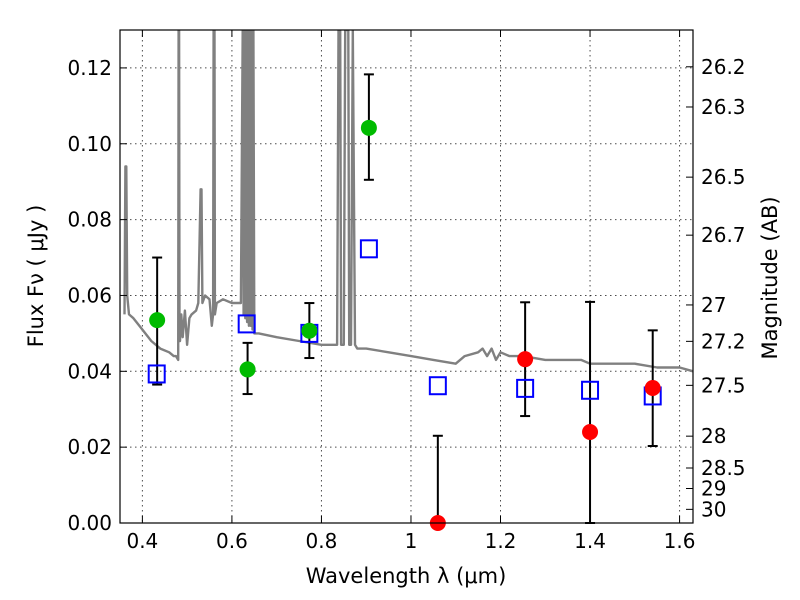 This screenshot has width=800, height=600. I want to click on x-tick-label: 0.8, so click(322, 541).